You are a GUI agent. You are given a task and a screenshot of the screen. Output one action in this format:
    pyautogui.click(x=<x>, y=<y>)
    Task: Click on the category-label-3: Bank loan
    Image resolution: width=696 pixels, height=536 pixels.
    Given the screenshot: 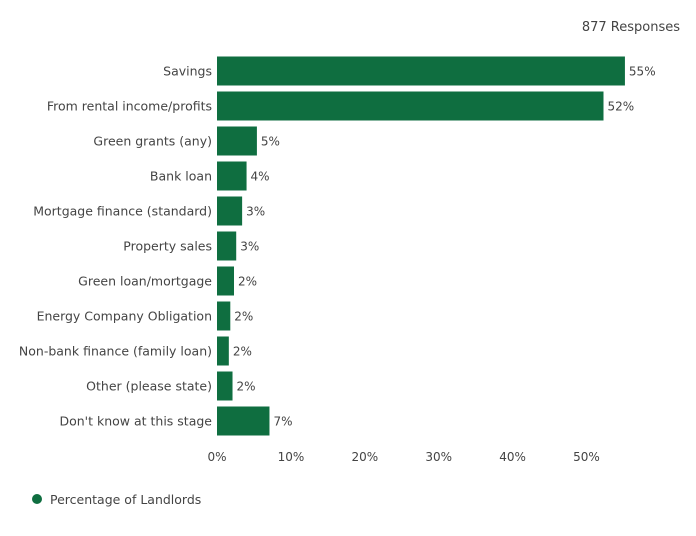 What is the action you would take?
    pyautogui.click(x=181, y=176)
    